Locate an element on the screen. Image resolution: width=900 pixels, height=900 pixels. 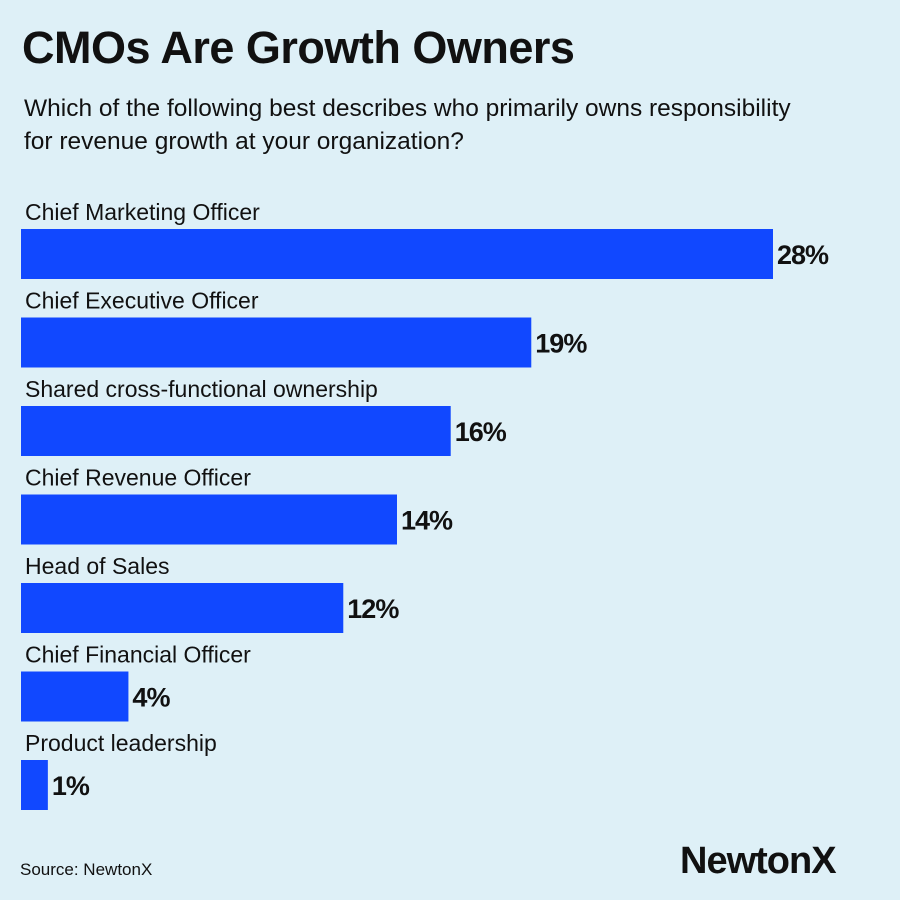
category-label: Chief Marketing Officer is located at coordinates (142, 212).